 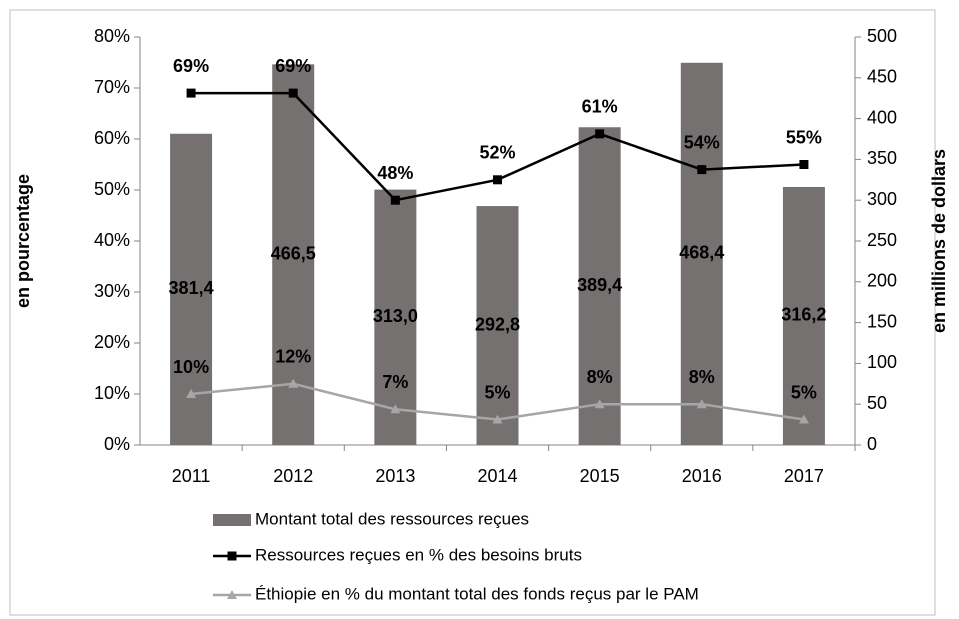 I want to click on bar-value-label: 292,8, so click(x=497, y=324).